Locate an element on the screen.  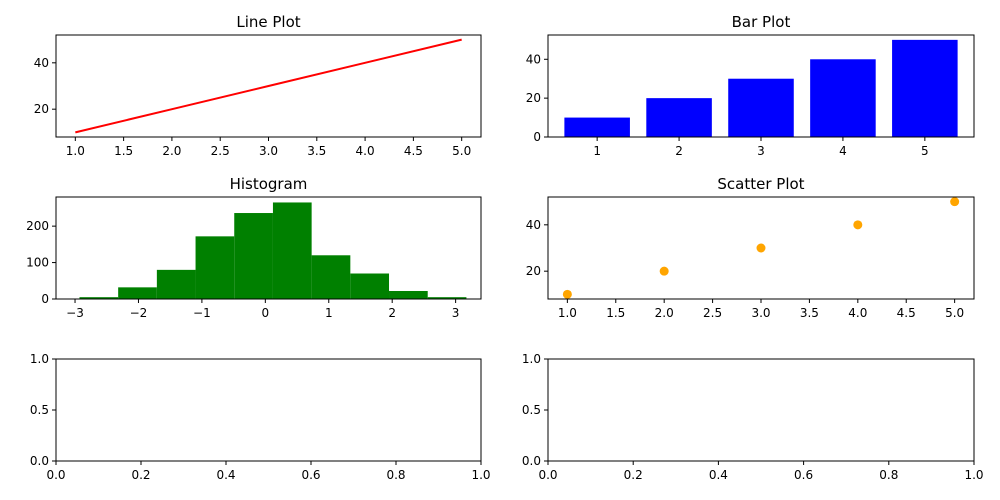
histogram-frame is located at coordinates (268, 248).